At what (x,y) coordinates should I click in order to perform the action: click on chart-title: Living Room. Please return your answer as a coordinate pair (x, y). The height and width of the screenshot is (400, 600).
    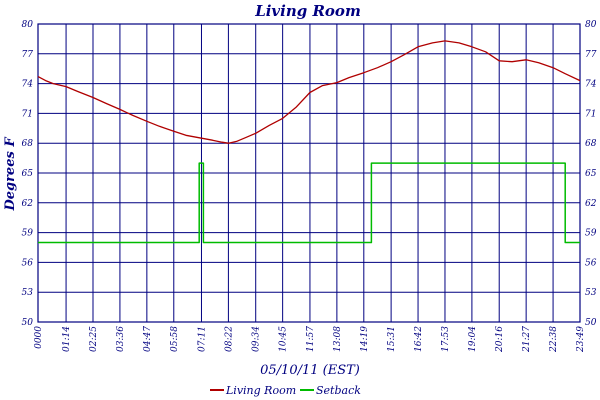
    Looking at the image, I should click on (307, 11).